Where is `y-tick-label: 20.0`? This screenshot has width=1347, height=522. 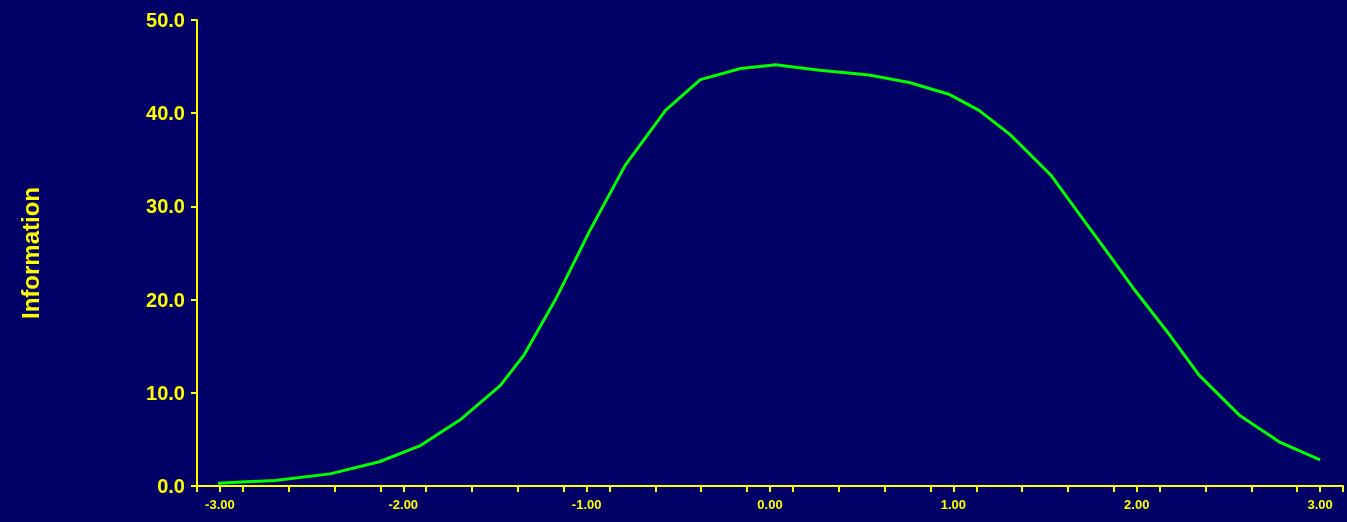
y-tick-label: 20.0 is located at coordinates (165, 299).